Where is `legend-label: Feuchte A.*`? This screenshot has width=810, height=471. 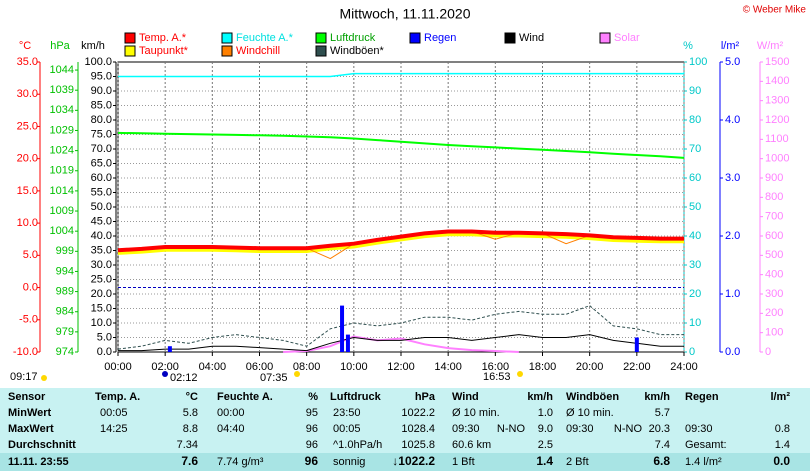
legend-label: Feuchte A.* is located at coordinates (265, 38).